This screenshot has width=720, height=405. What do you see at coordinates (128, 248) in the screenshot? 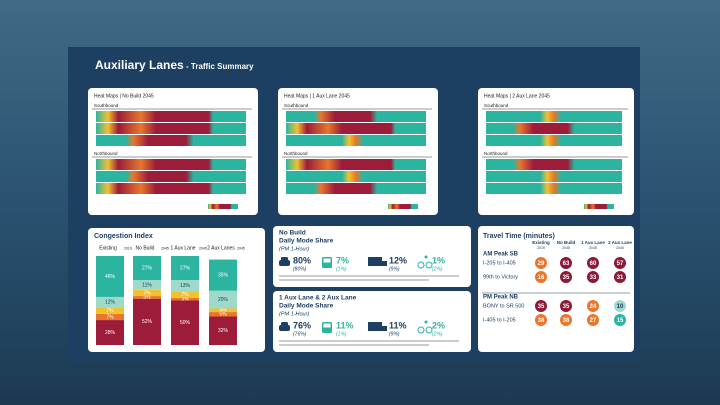
I see `category-year: 2019` at bounding box center [128, 248].